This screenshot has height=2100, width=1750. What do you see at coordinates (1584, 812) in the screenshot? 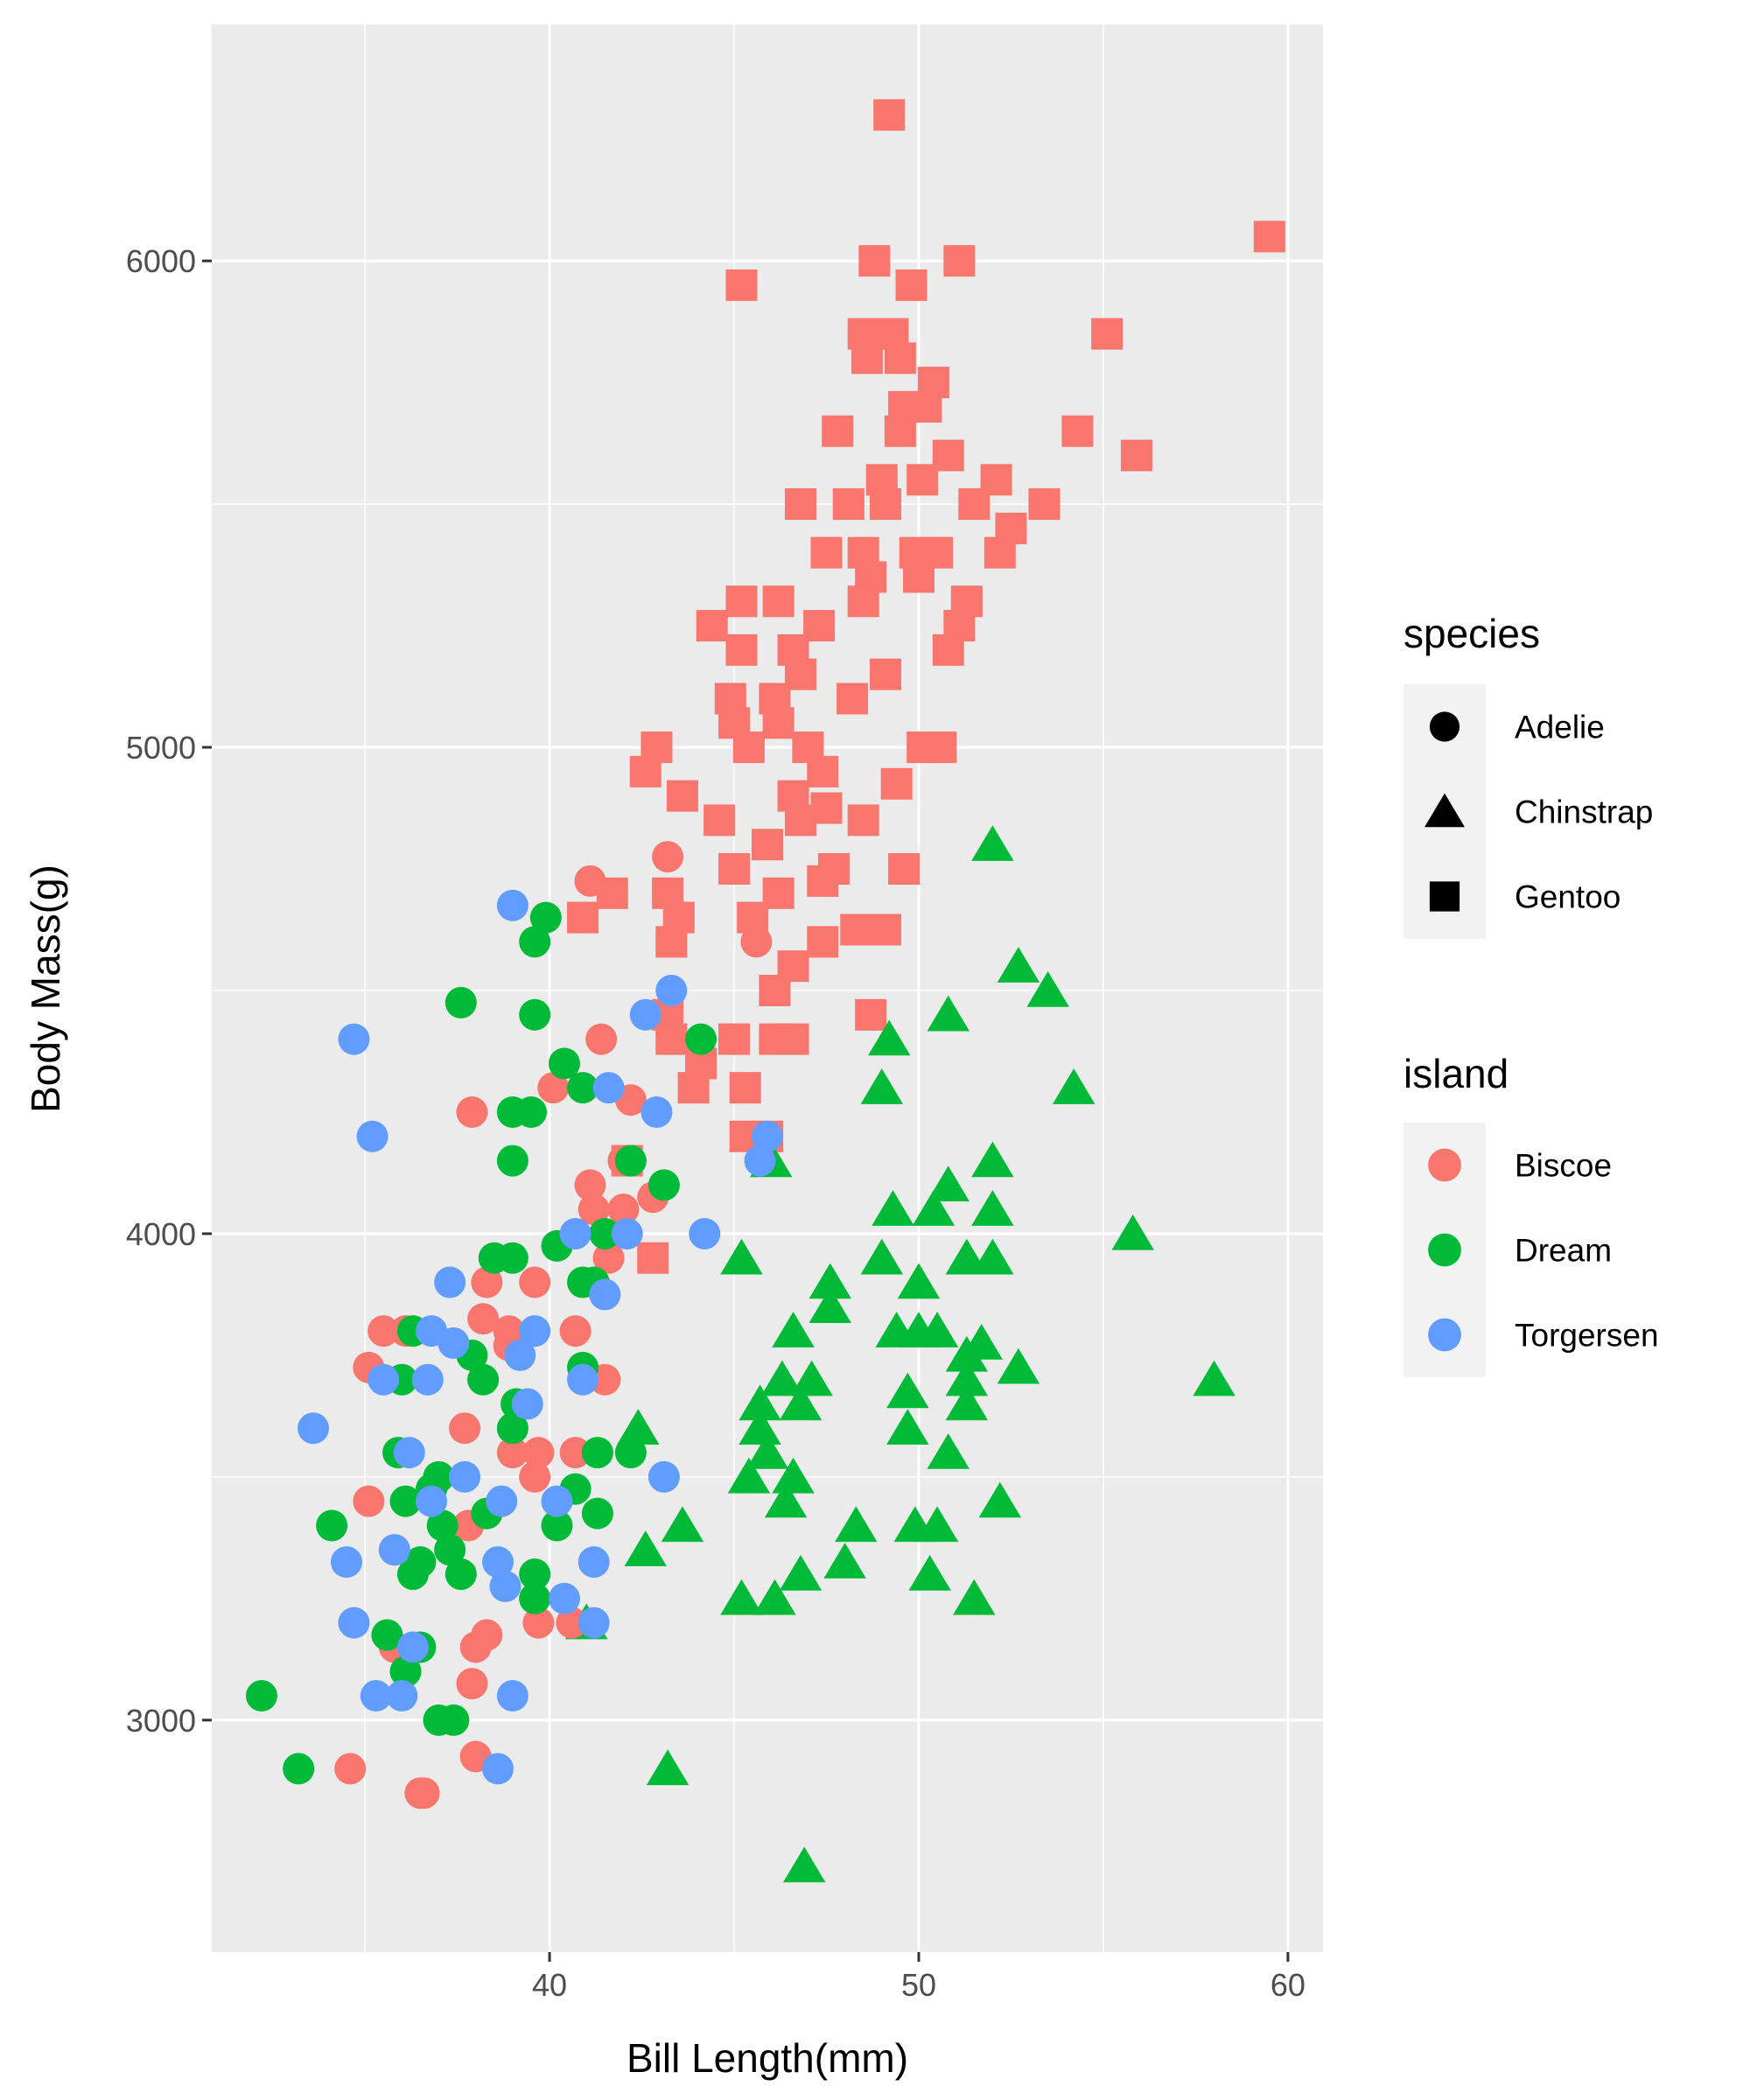
I see `legend-label-chinstrap: Chinstrap` at bounding box center [1584, 812].